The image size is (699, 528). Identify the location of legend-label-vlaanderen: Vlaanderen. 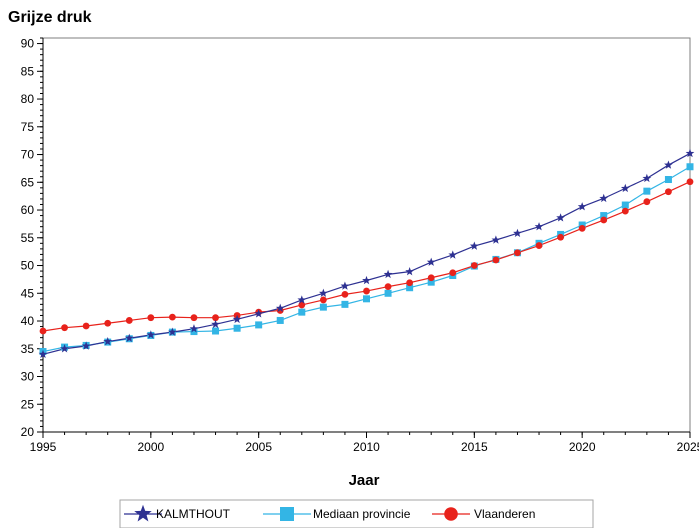
(504, 514).